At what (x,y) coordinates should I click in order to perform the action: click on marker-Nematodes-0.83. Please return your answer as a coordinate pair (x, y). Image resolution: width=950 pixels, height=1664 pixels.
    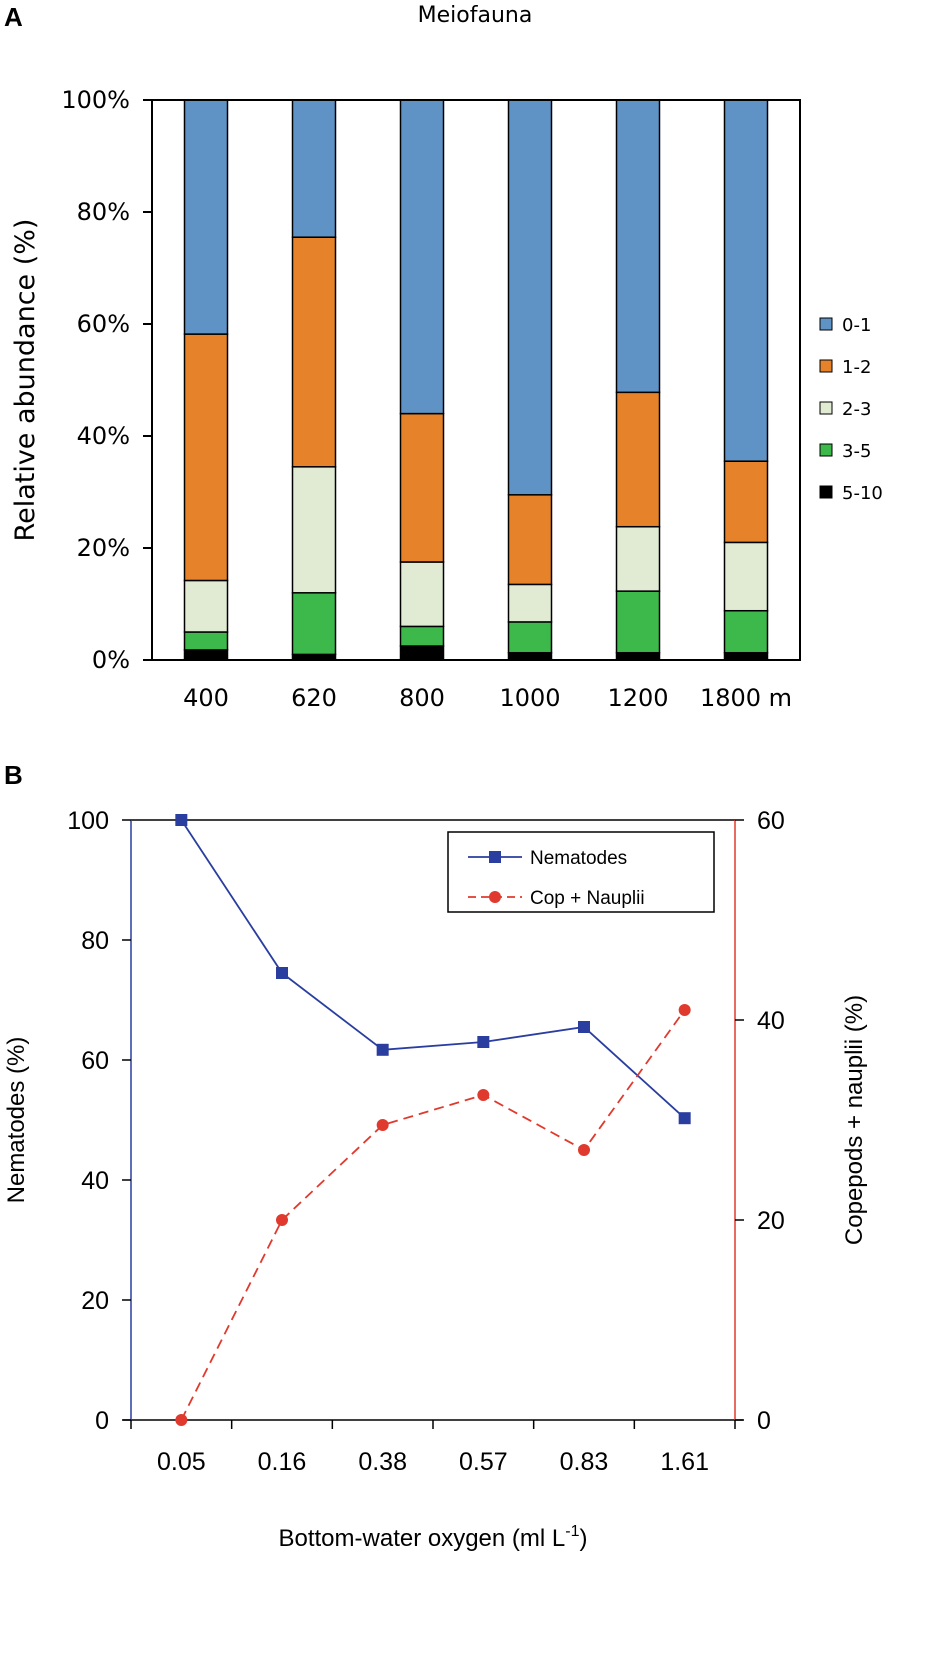
    Looking at the image, I should click on (584, 1027).